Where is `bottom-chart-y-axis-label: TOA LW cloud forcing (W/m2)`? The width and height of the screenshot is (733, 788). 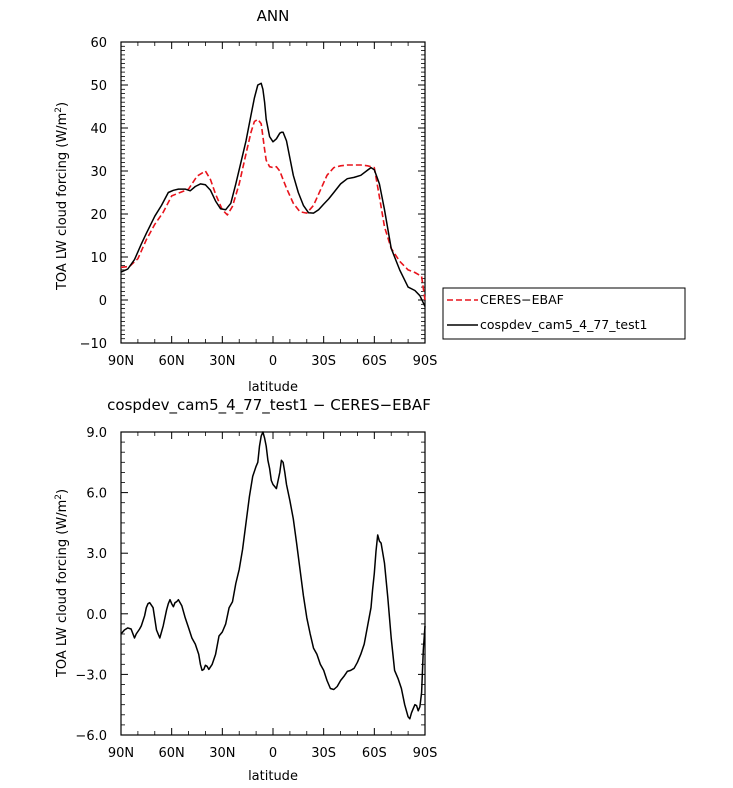
bottom-chart-y-axis-label: TOA LW cloud forcing (W/m2) is located at coordinates (62, 583).